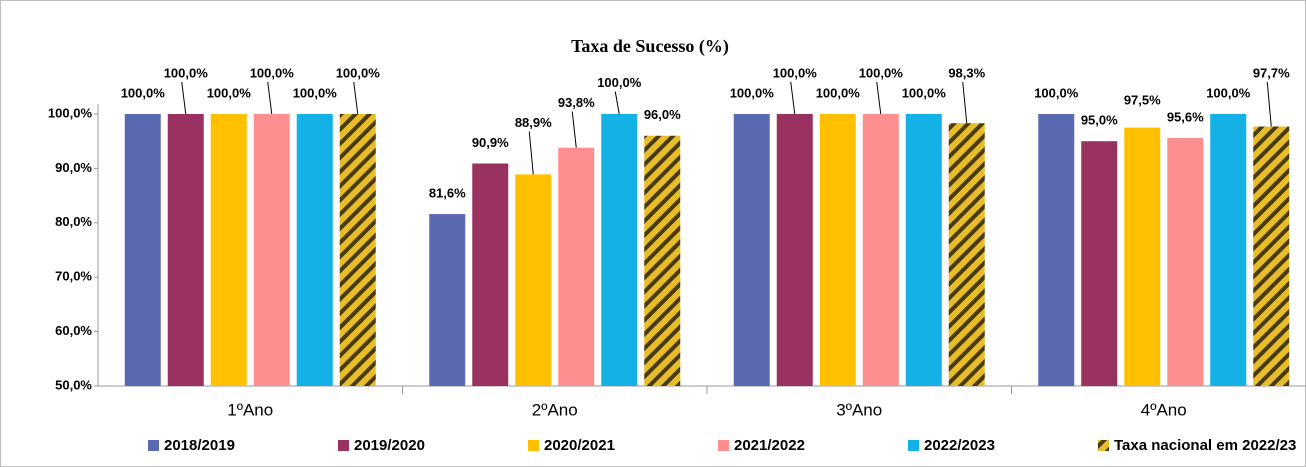 The height and width of the screenshot is (467, 1306). What do you see at coordinates (490, 142) in the screenshot?
I see `data-label: 90,9%` at bounding box center [490, 142].